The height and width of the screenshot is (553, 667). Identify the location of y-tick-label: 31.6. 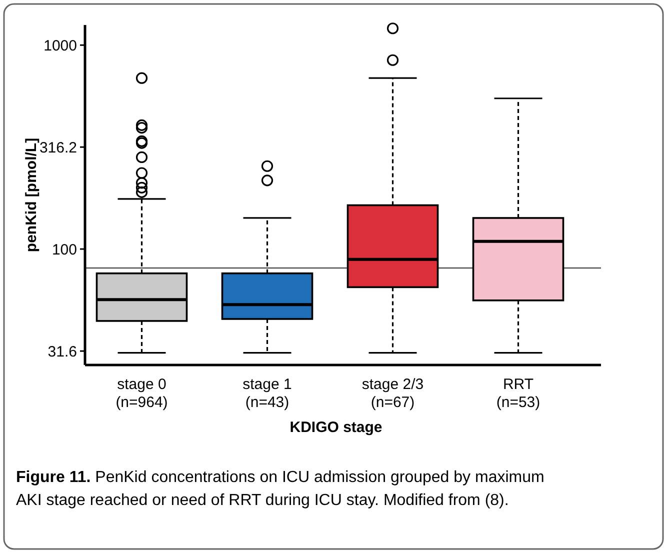
(62, 351).